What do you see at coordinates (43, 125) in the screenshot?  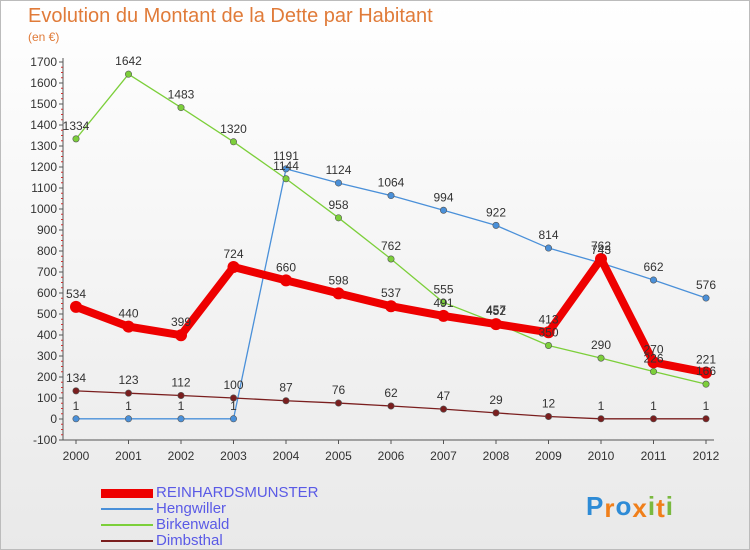 I see `y-tick-label: 1400` at bounding box center [43, 125].